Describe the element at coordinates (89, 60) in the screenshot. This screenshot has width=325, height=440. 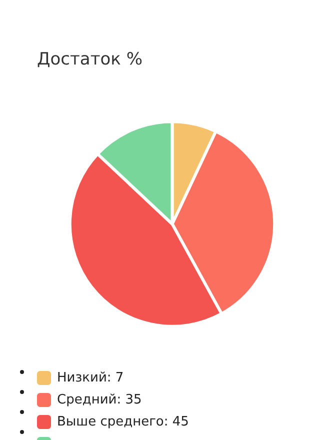
I see `chart-title: Достаток %` at that location.